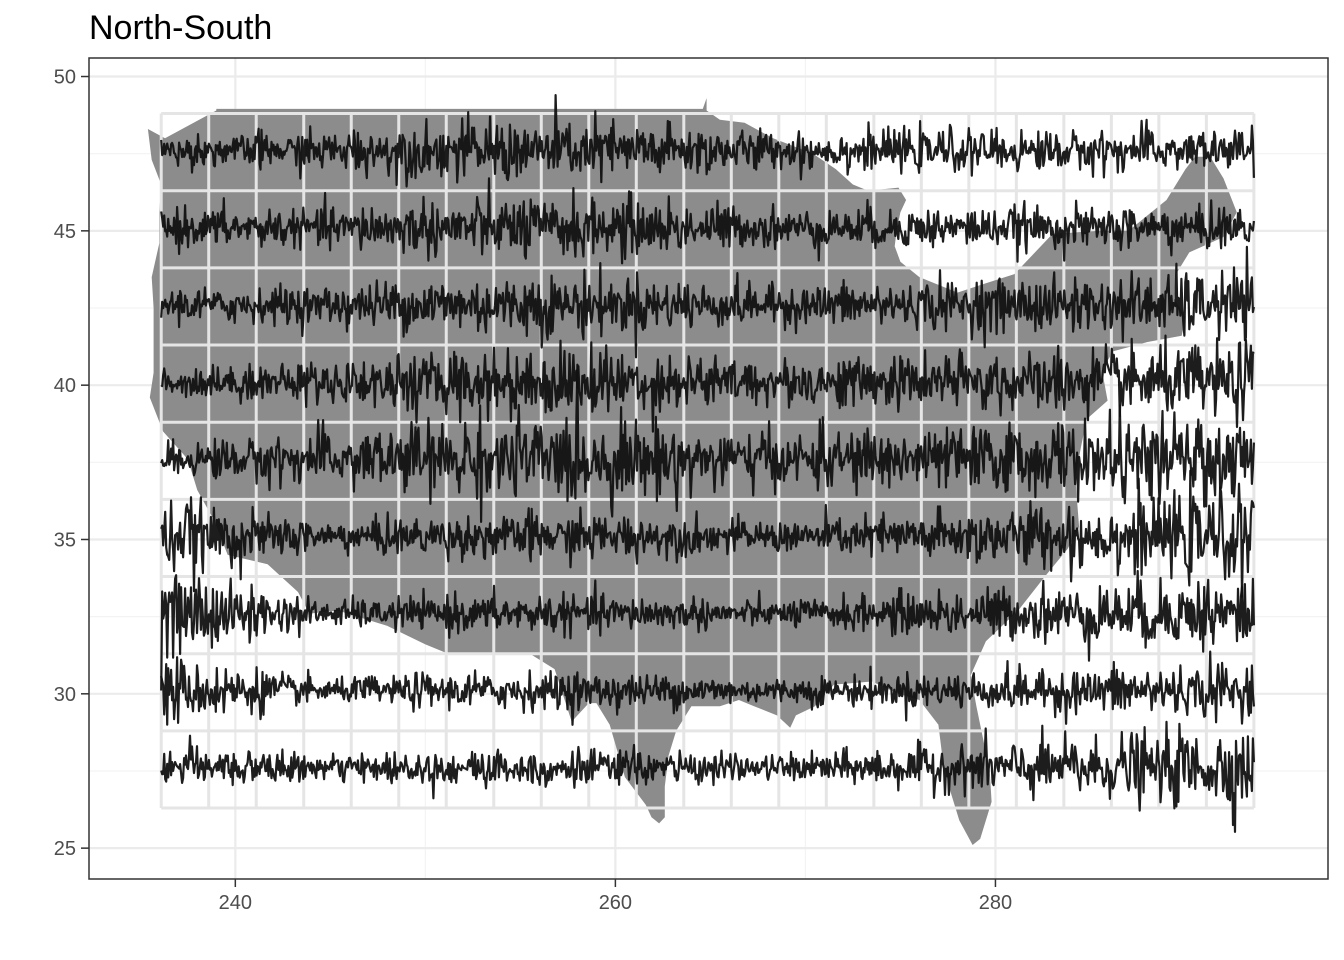  Describe the element at coordinates (65, 540) in the screenshot. I see `y-tick-label: 35` at that location.